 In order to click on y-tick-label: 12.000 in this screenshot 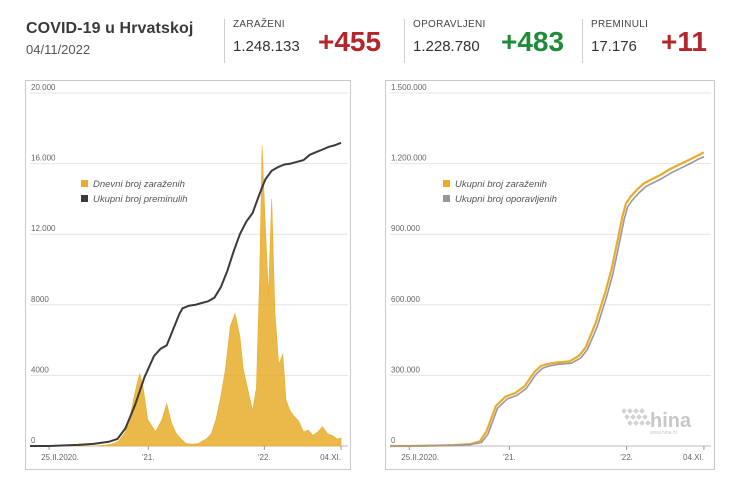, I will do `click(43, 228)`.